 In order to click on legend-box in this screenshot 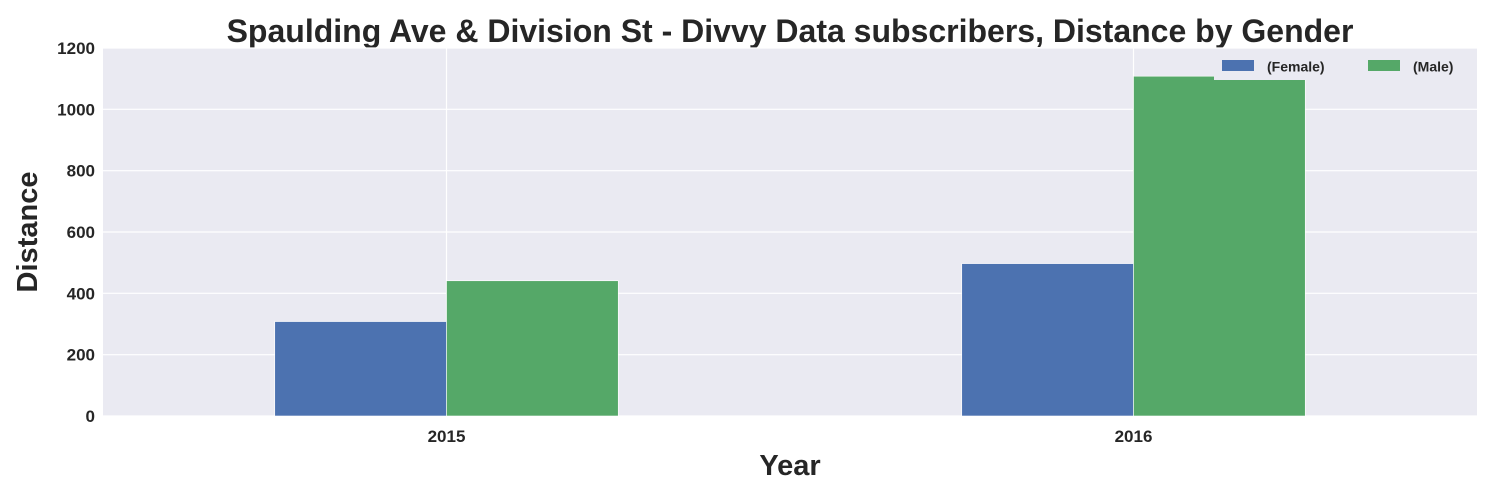, I will do `click(1343, 66)`.